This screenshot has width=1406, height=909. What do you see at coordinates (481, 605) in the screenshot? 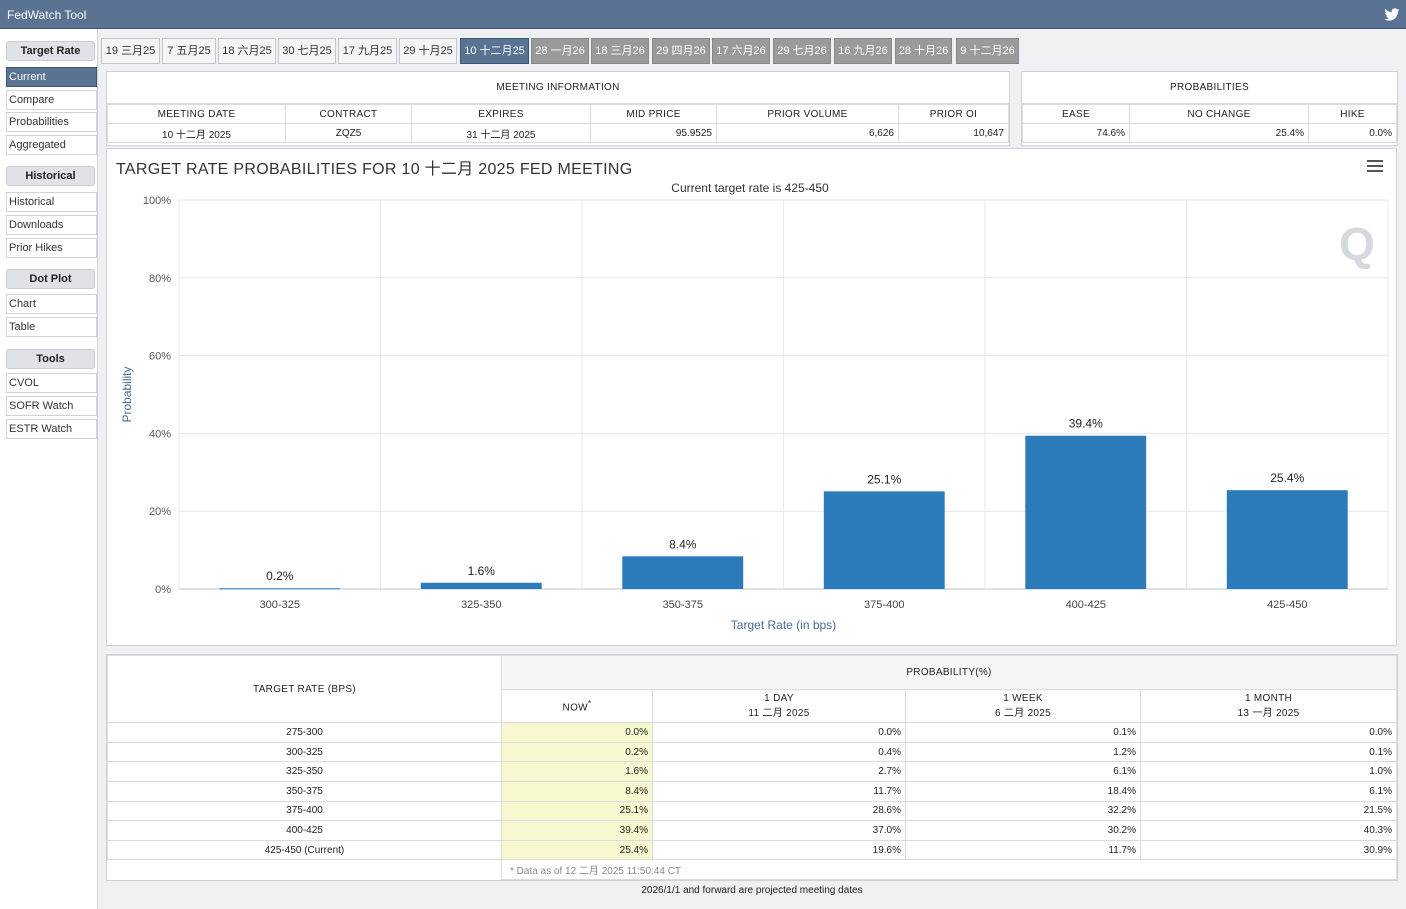
I see `x-tick-label: 325-350` at bounding box center [481, 605].